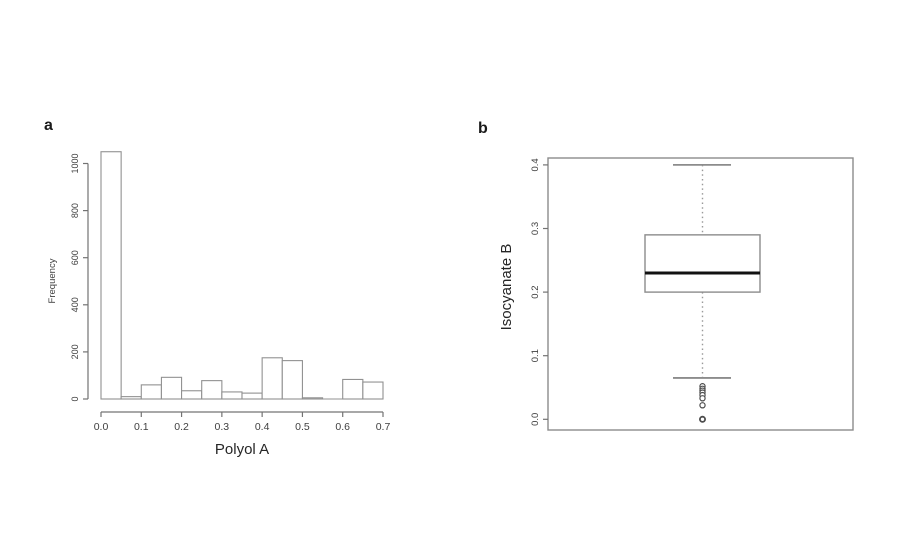  Describe the element at coordinates (506, 287) in the screenshot. I see `boxplot-ylabel: Isocyanate B` at that location.